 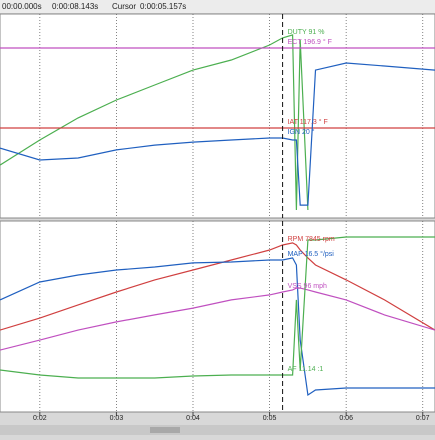 What do you see at coordinates (301, 132) in the screenshot?
I see `trace-label: IGN 20 °` at bounding box center [301, 132].